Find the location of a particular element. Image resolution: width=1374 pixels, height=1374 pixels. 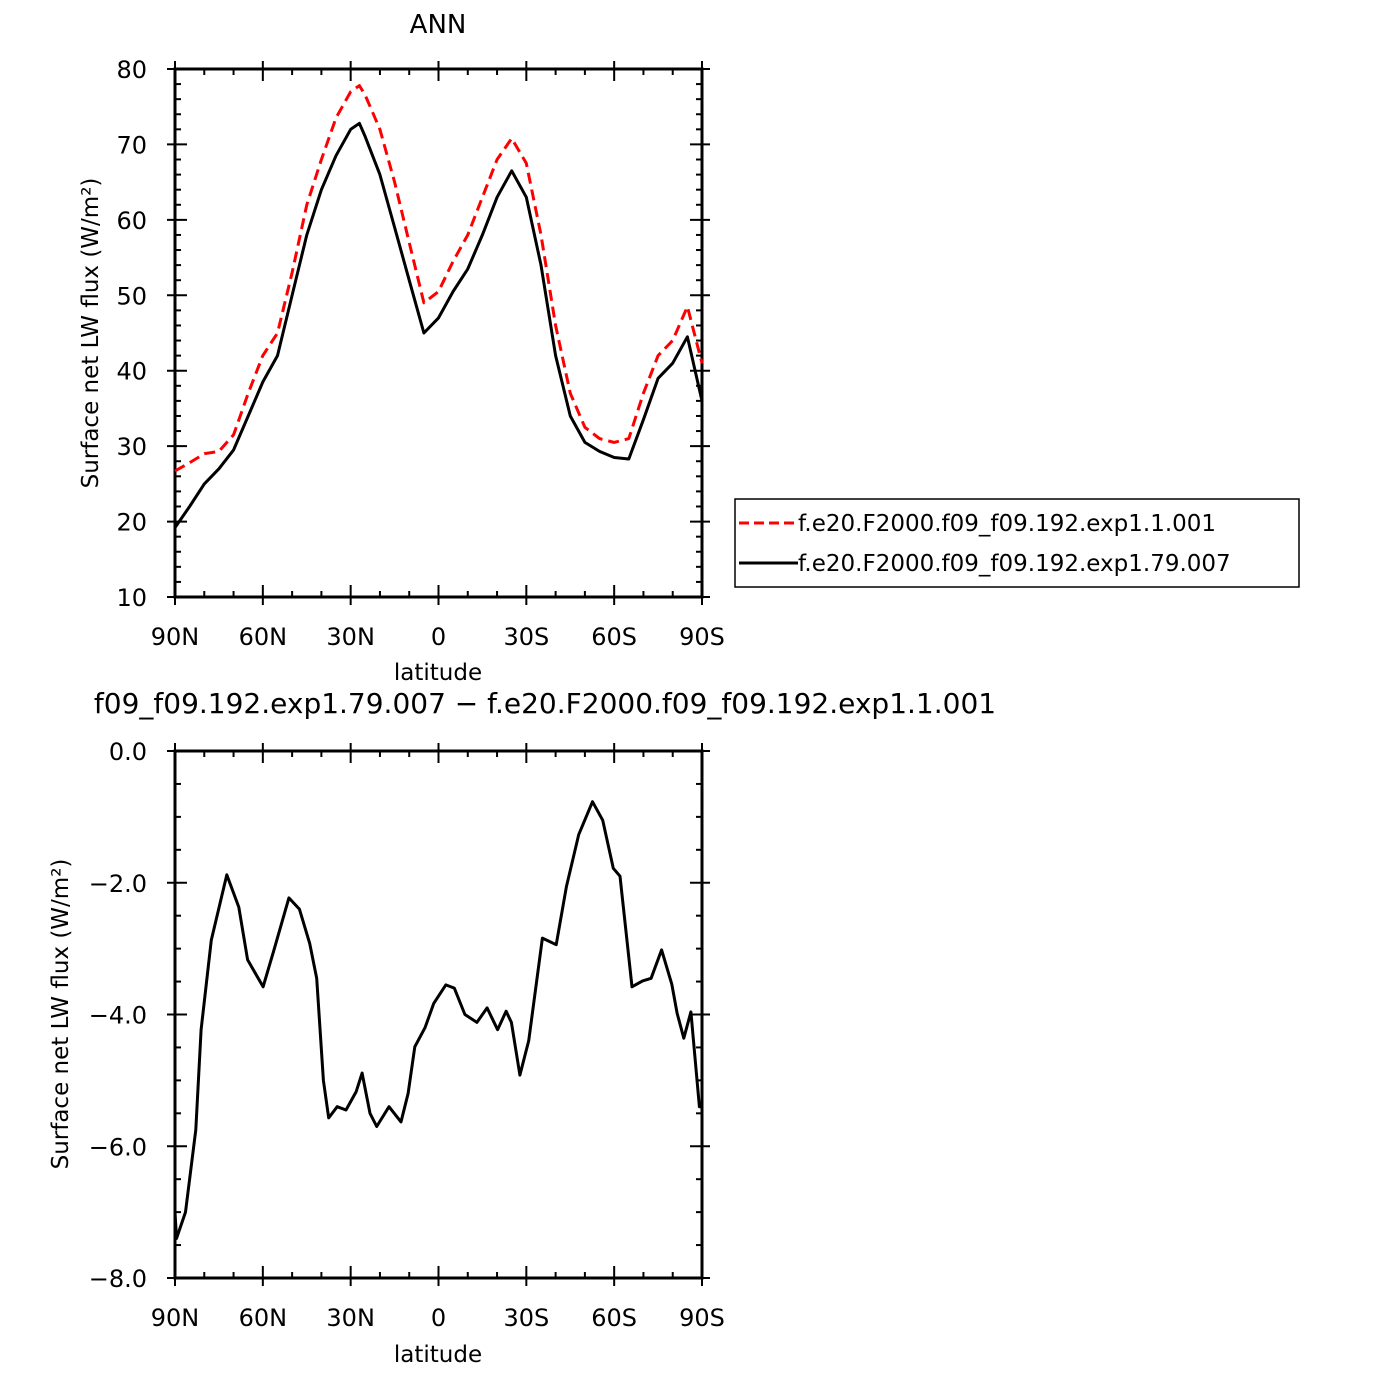

y-tick-label: 40 is located at coordinates (131, 372).